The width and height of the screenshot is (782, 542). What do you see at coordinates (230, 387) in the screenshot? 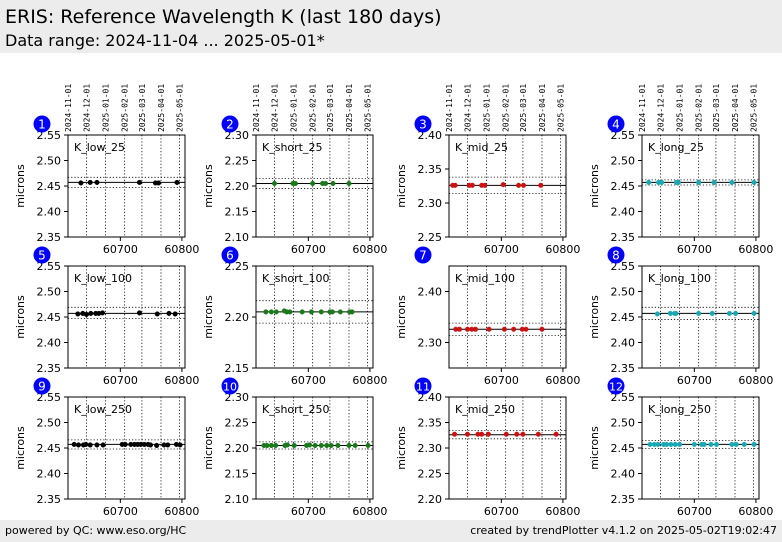
I see `panel-number: 10` at bounding box center [230, 387].